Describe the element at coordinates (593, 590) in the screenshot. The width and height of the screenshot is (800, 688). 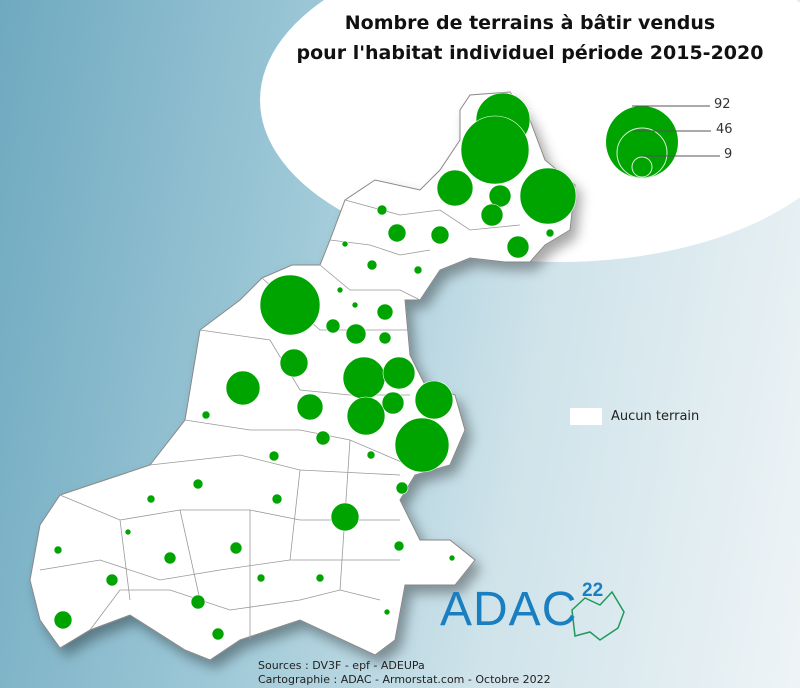
I see `logo-number: 22` at that location.